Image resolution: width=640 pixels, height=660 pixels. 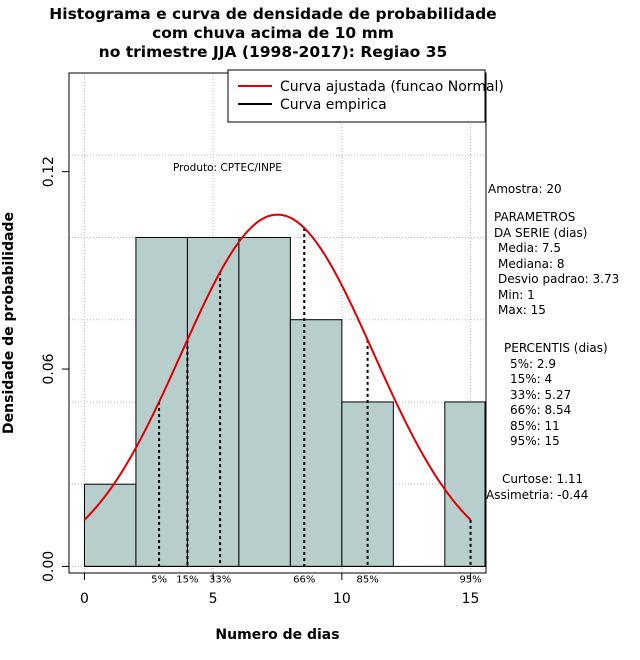 What do you see at coordinates (9, 323) in the screenshot?
I see `y-axis-label: Densidade de probabilidade` at bounding box center [9, 323].